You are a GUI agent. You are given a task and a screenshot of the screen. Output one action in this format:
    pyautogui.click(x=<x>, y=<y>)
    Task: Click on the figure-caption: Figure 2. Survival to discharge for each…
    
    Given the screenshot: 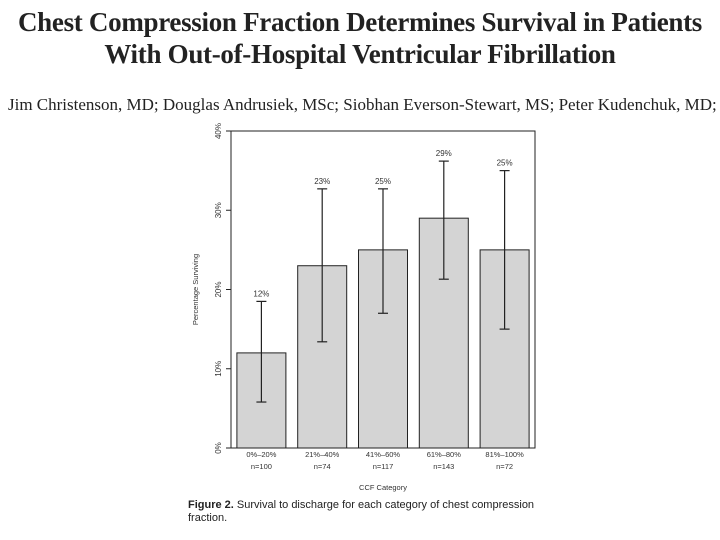 What is the action you would take?
    pyautogui.click(x=368, y=512)
    